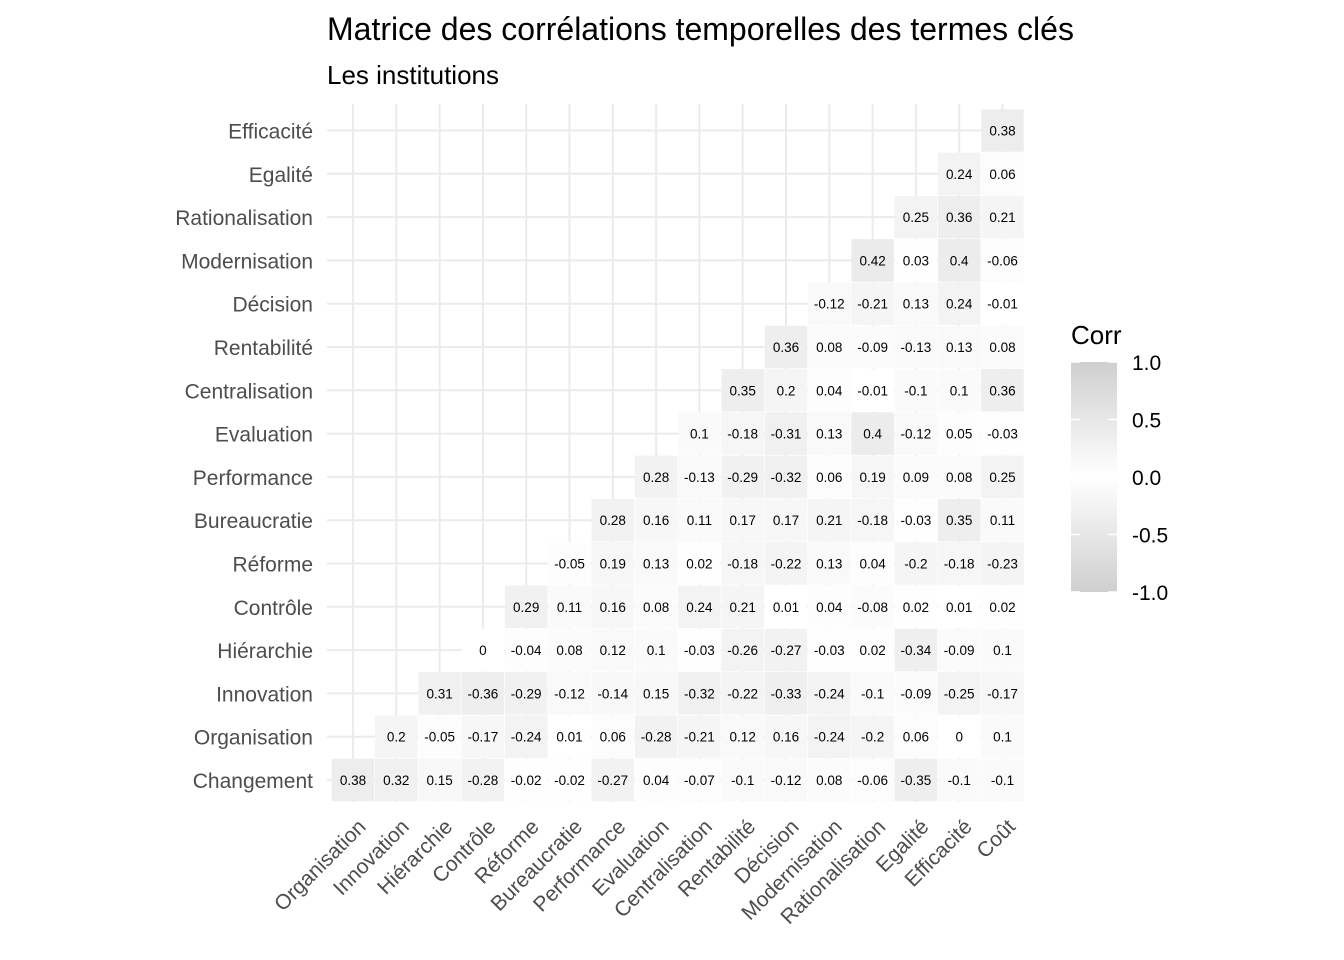 The height and width of the screenshot is (960, 1344). I want to click on cell-value-label: 0.1, so click(656, 650).